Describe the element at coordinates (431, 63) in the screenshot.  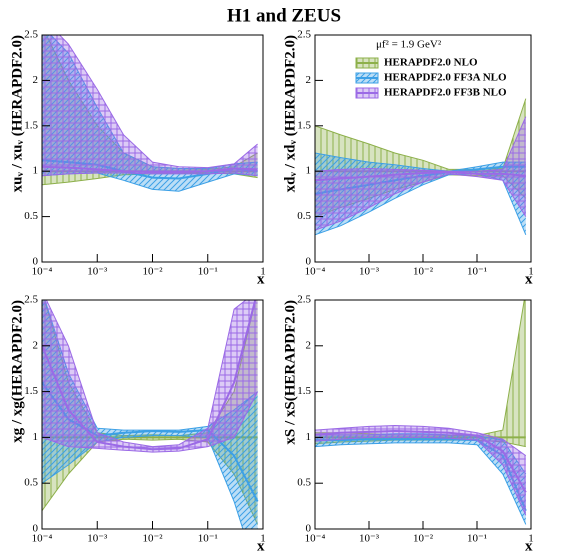
I see `legend-label: HERAPDF2.0 NLO` at that location.